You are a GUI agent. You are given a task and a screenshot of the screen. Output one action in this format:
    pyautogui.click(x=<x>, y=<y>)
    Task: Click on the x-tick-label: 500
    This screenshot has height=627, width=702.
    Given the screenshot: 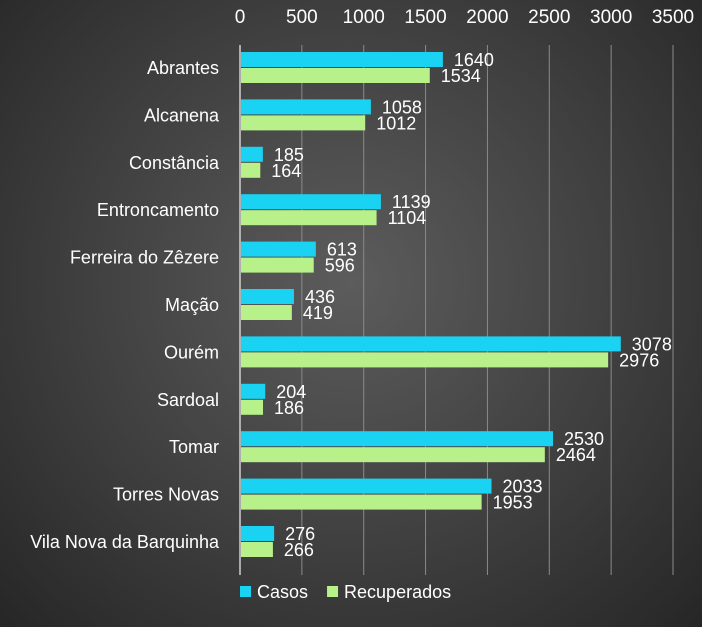 What is the action you would take?
    pyautogui.click(x=302, y=17)
    